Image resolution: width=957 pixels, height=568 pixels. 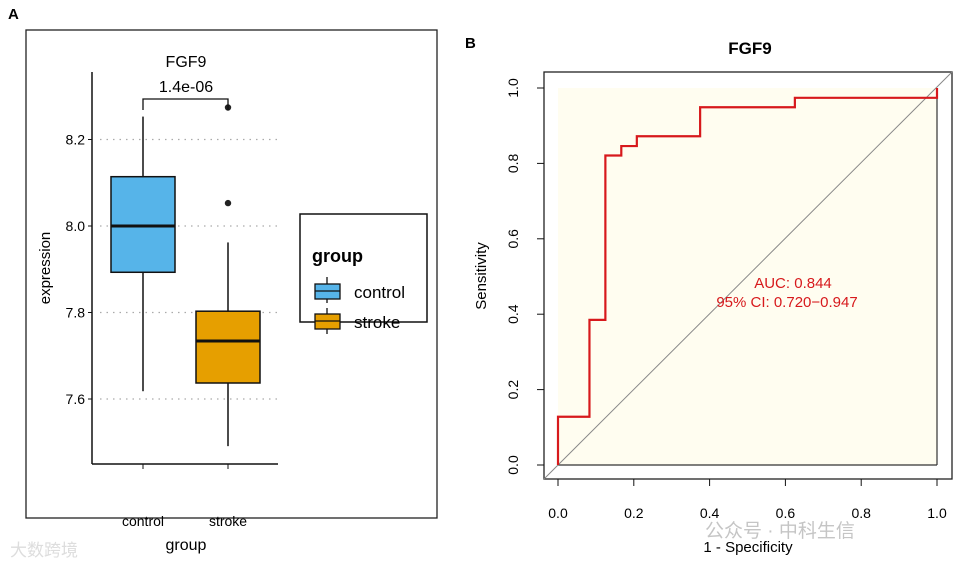 I want to click on roc-title: FGF9, so click(x=749, y=48).